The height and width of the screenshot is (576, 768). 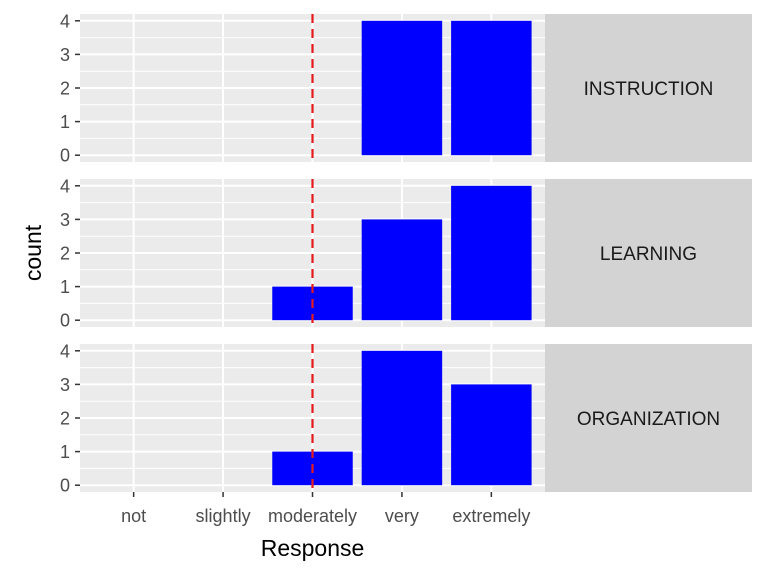 What do you see at coordinates (313, 548) in the screenshot?
I see `x-axis-title: Response` at bounding box center [313, 548].